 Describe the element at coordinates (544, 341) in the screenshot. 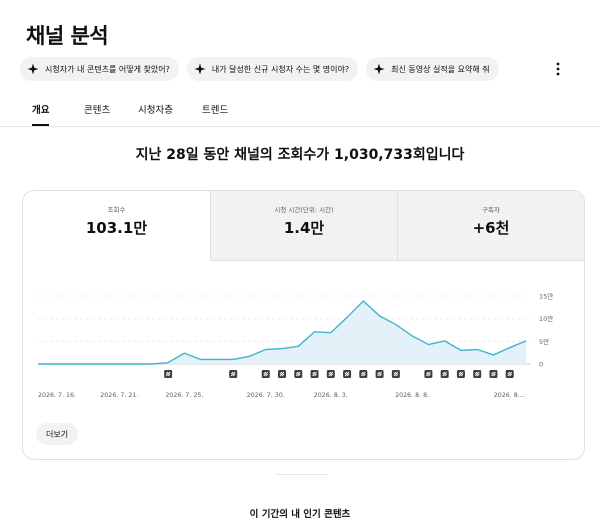

I see `y-tick-label: 5만` at that location.